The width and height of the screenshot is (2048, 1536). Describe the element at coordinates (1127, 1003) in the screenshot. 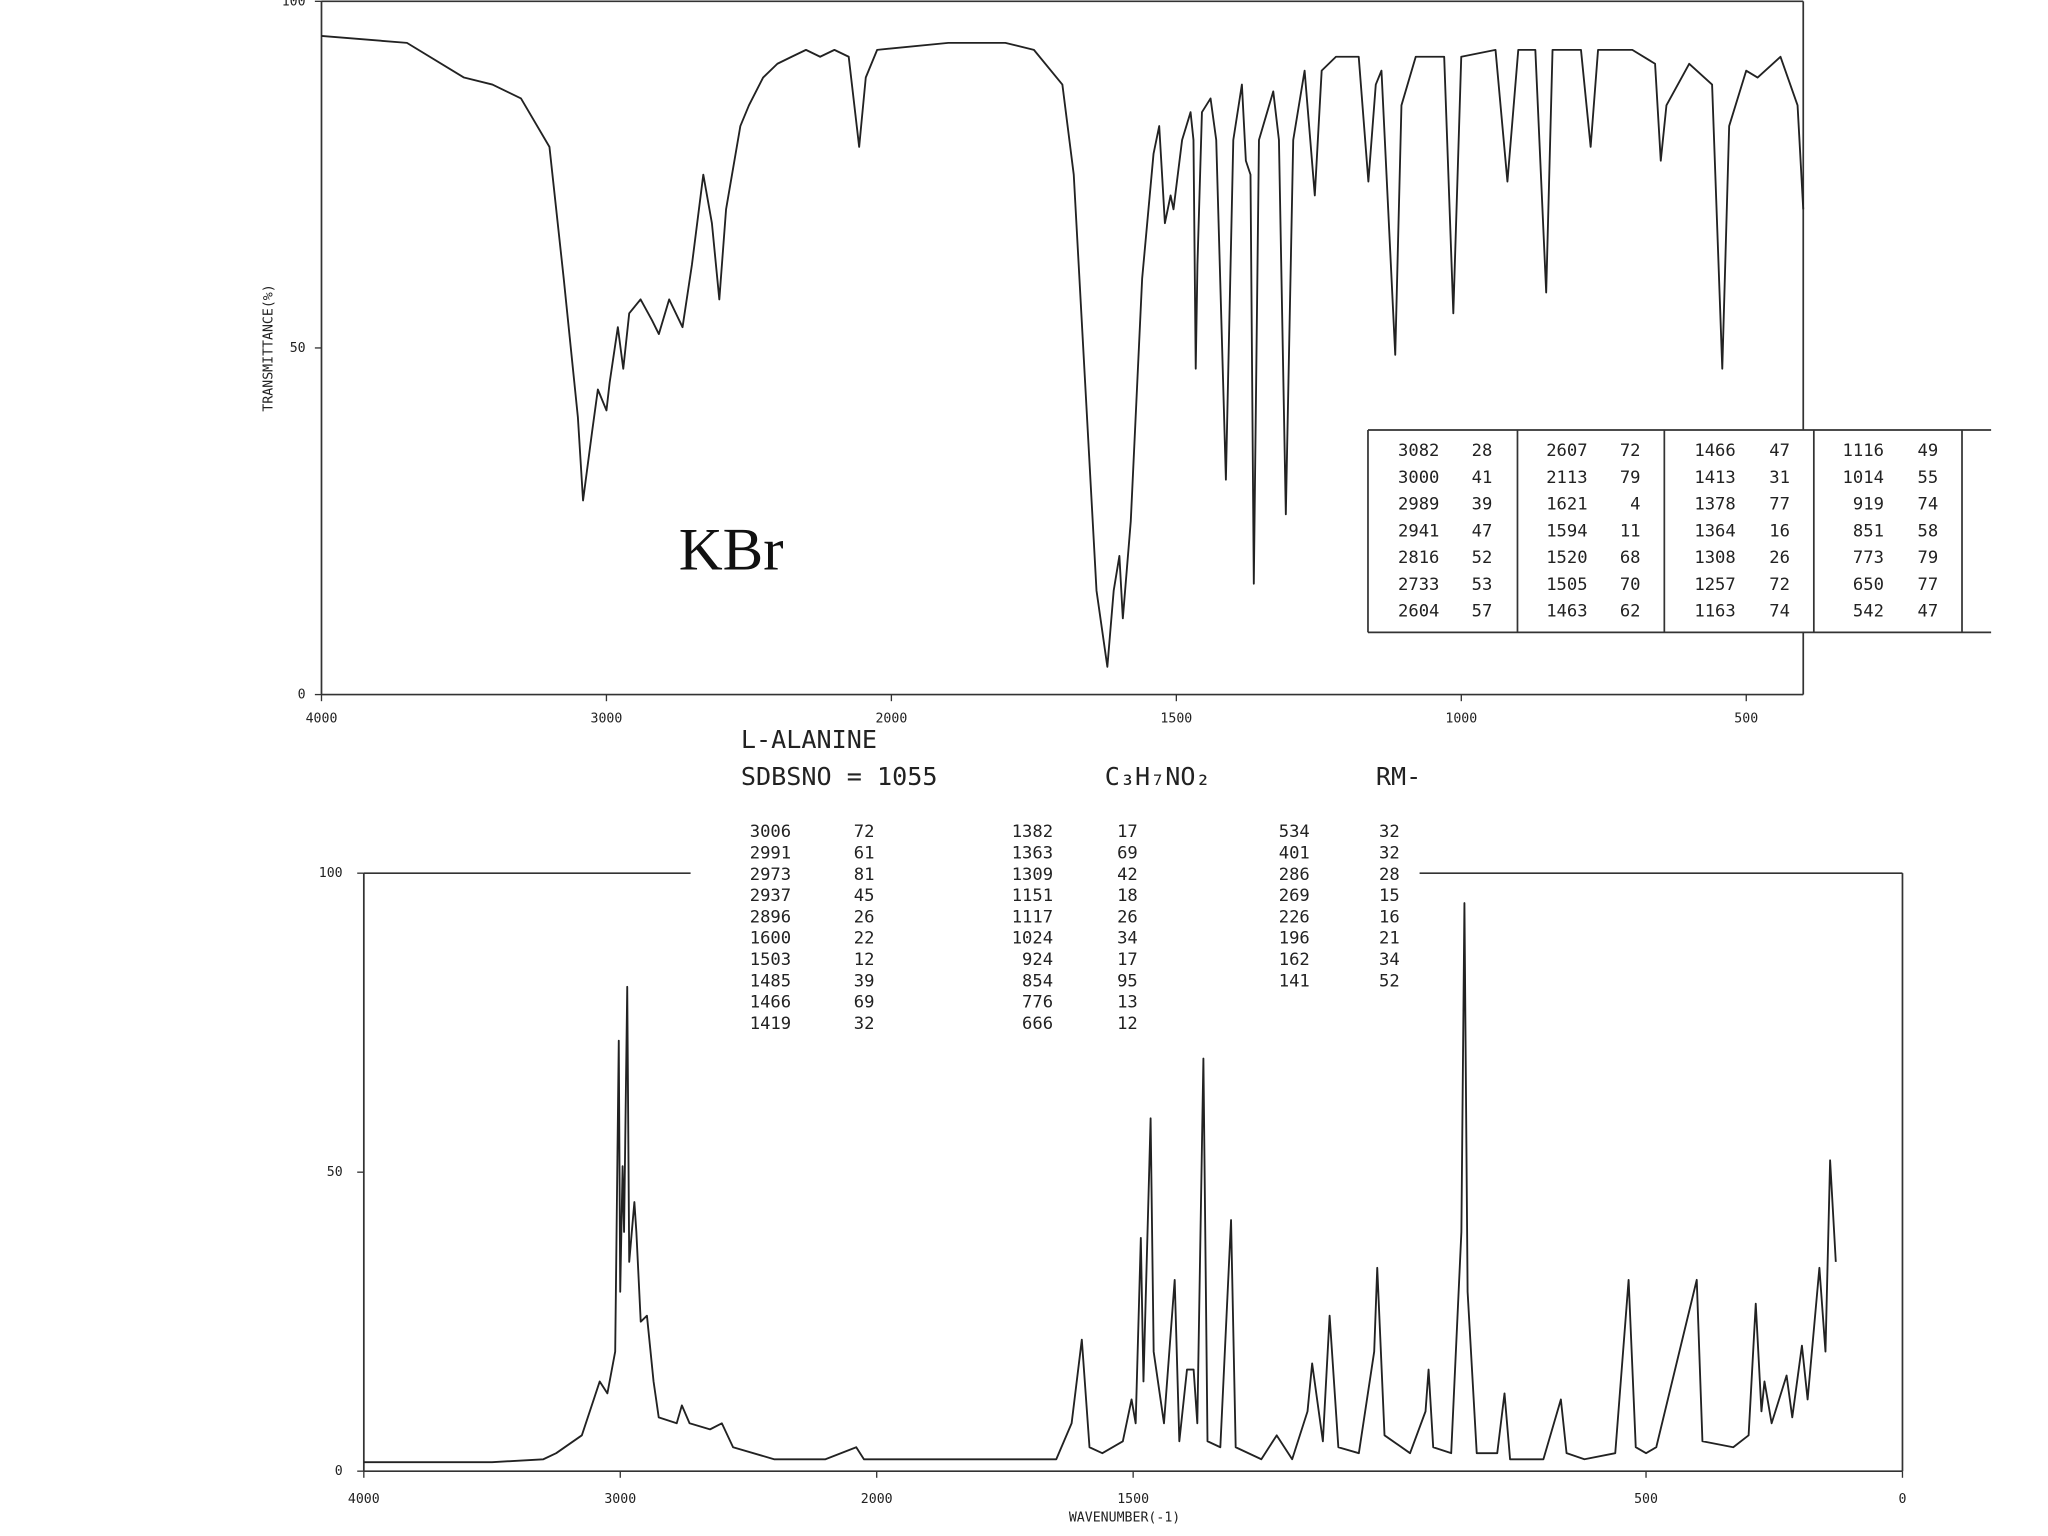

I see `peak-intensity: 13` at that location.